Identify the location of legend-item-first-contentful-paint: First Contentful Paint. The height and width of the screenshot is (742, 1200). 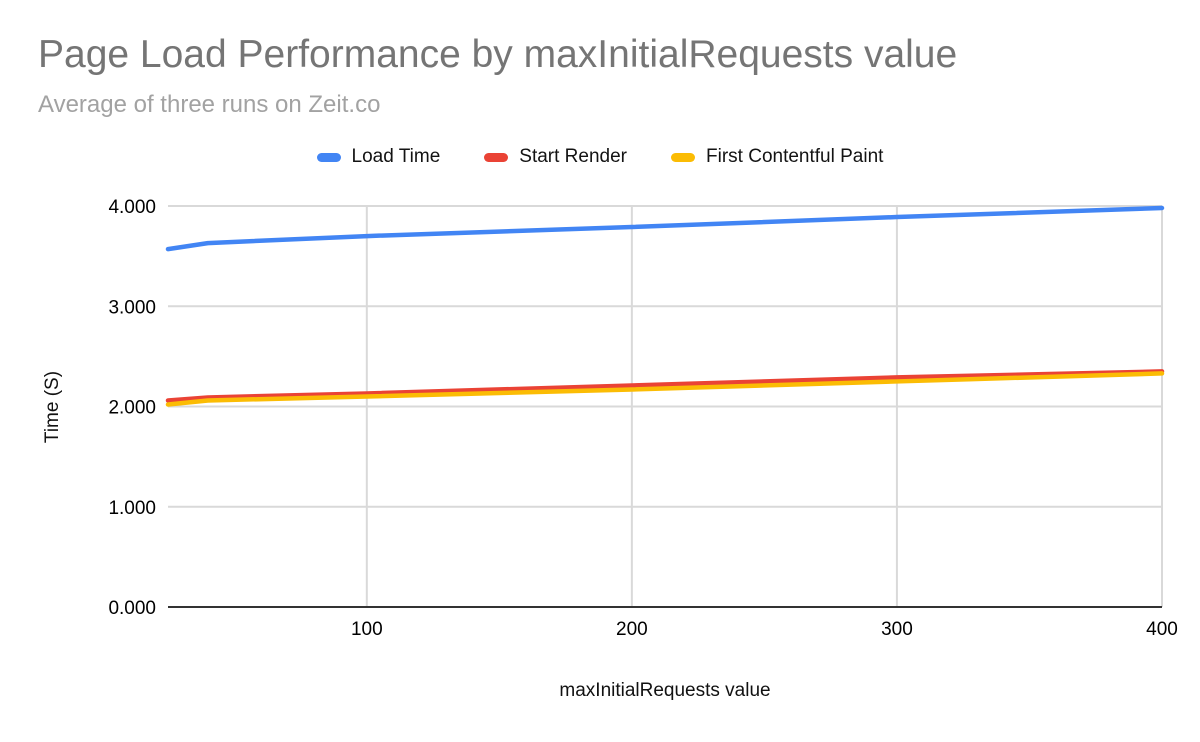
(777, 157).